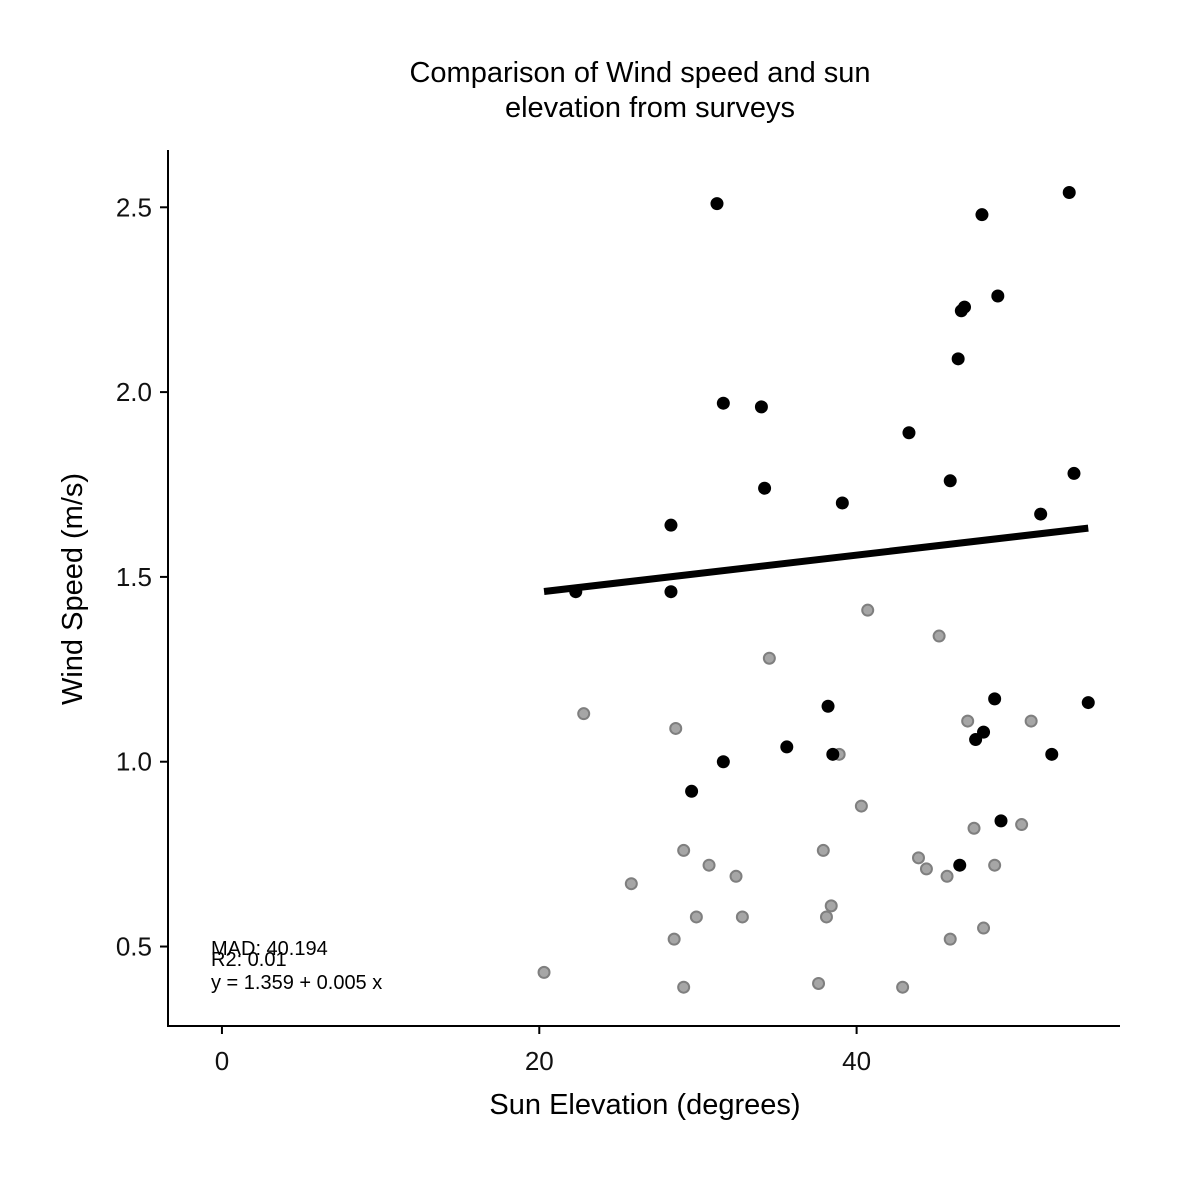 Image resolution: width=1181 pixels, height=1181 pixels. Describe the element at coordinates (134, 577) in the screenshot. I see `y-tick-label: 1.5` at that location.